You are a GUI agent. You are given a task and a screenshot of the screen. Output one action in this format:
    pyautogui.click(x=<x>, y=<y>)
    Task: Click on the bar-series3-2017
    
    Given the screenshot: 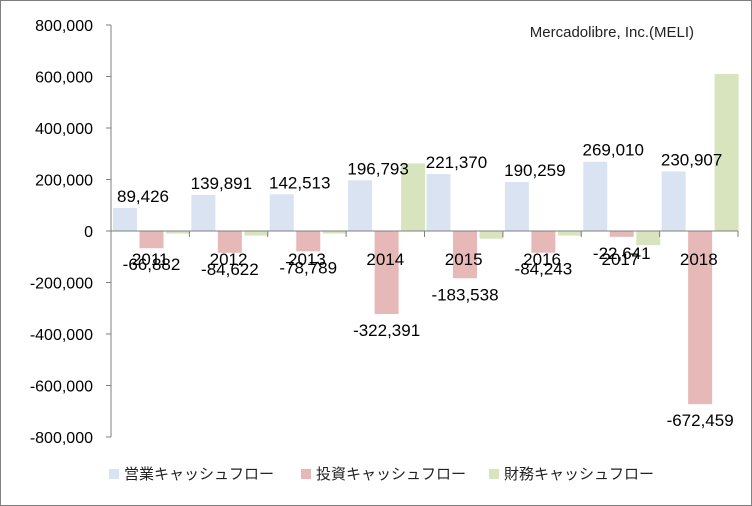 What is the action you would take?
    pyautogui.click(x=648, y=238)
    